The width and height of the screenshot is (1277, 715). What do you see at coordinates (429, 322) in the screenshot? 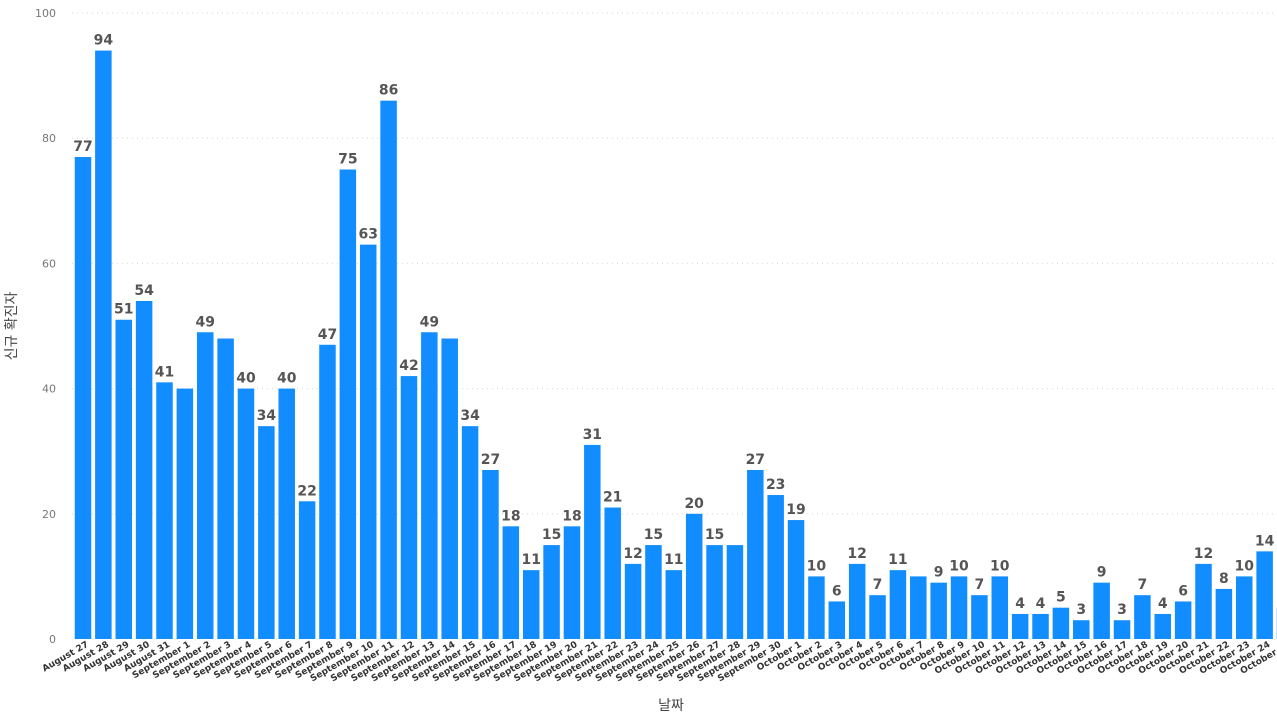
I see `data-label: 49` at bounding box center [429, 322].